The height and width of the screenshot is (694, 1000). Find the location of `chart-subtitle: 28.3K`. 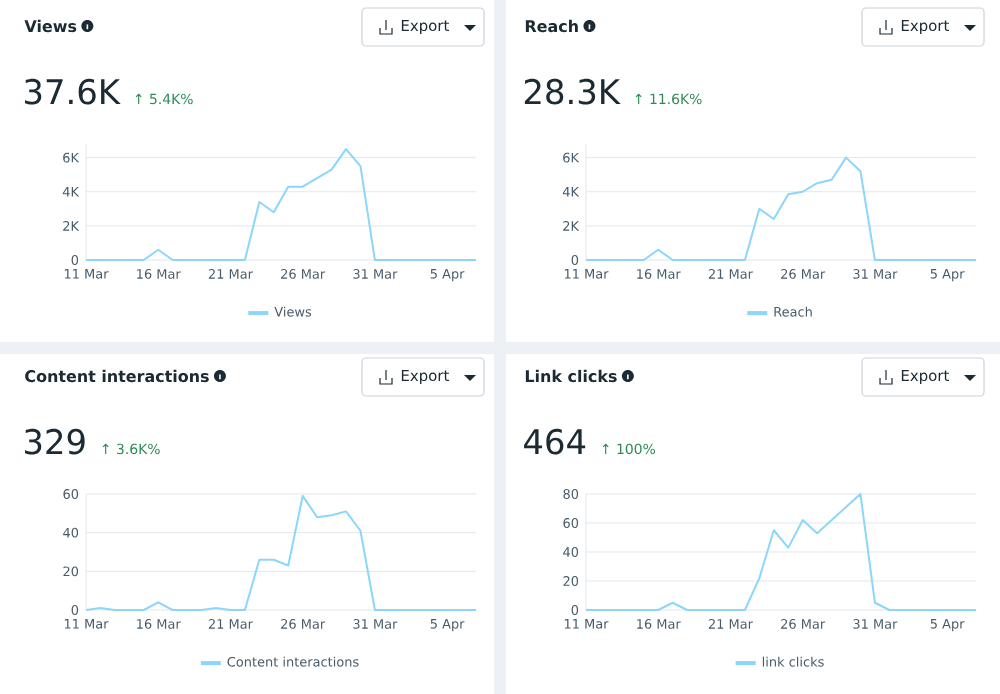

chart-subtitle: 28.3K is located at coordinates (572, 91).